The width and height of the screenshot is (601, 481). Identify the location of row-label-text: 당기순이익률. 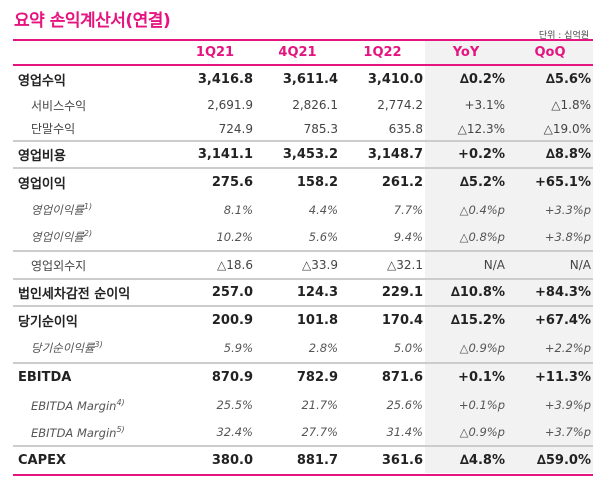
(63, 348).